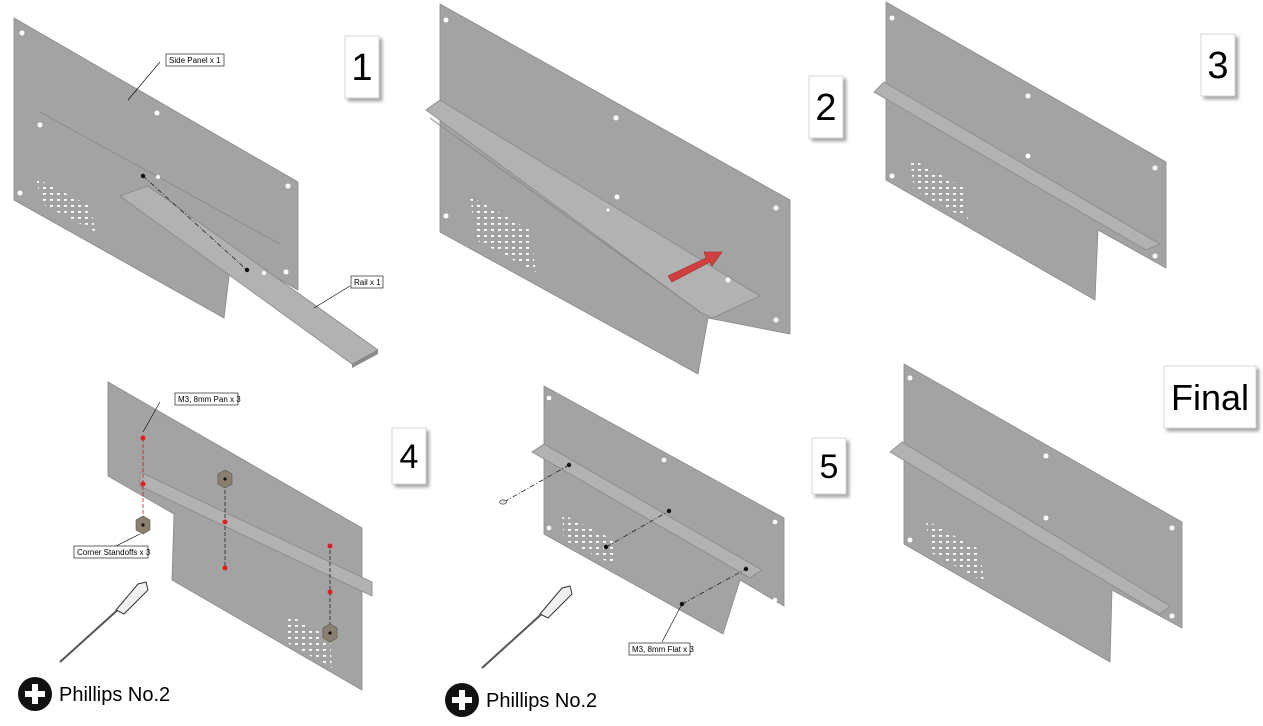 This screenshot has width=1263, height=726. I want to click on step-4-number: 4, so click(409, 457).